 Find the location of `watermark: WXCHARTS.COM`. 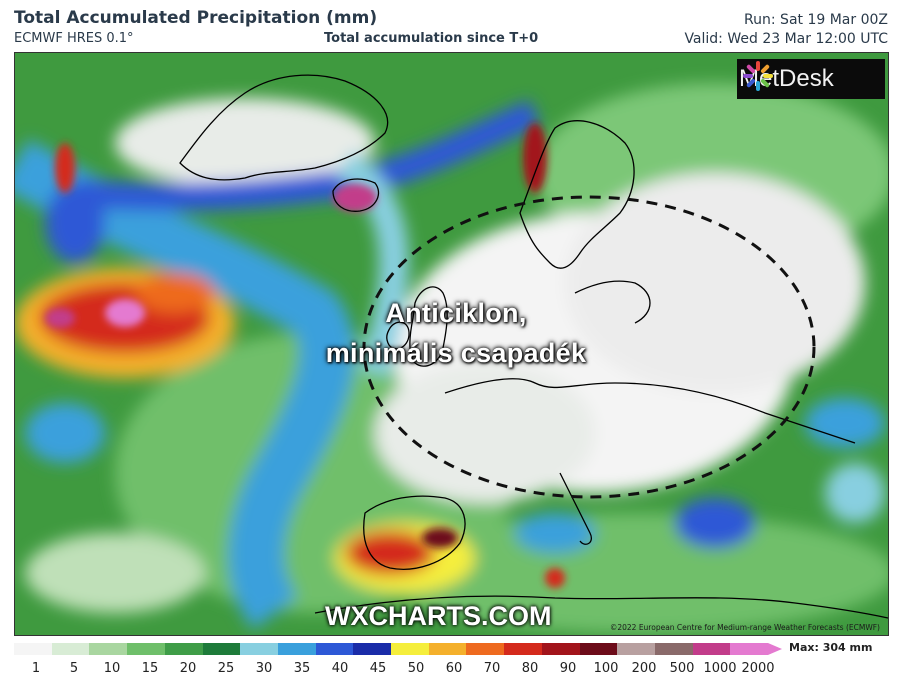

watermark: WXCHARTS.COM is located at coordinates (438, 616).